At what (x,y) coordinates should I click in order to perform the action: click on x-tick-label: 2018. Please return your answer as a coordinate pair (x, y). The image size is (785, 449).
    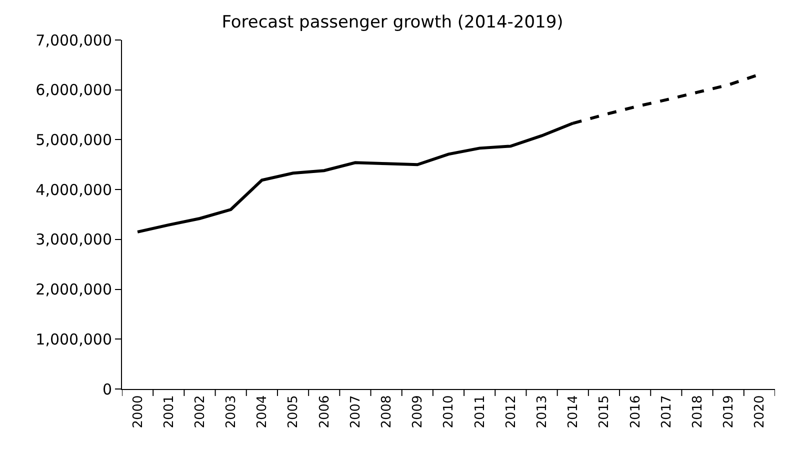
    Looking at the image, I should click on (698, 411).